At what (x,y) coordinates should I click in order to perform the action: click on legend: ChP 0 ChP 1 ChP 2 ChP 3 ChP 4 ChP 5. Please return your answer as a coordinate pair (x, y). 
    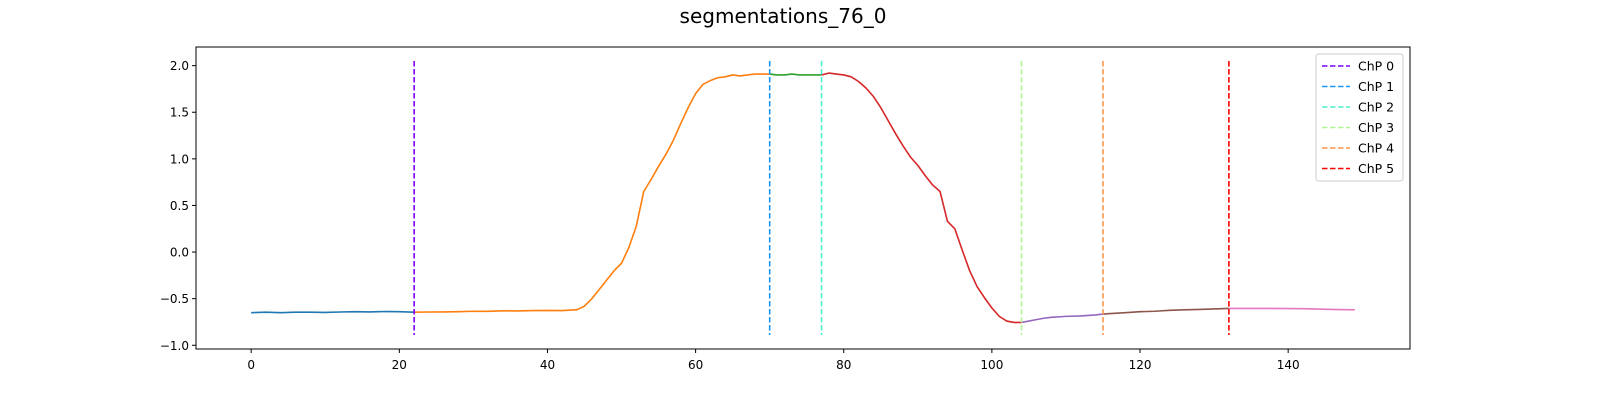
    Looking at the image, I should click on (1359, 117).